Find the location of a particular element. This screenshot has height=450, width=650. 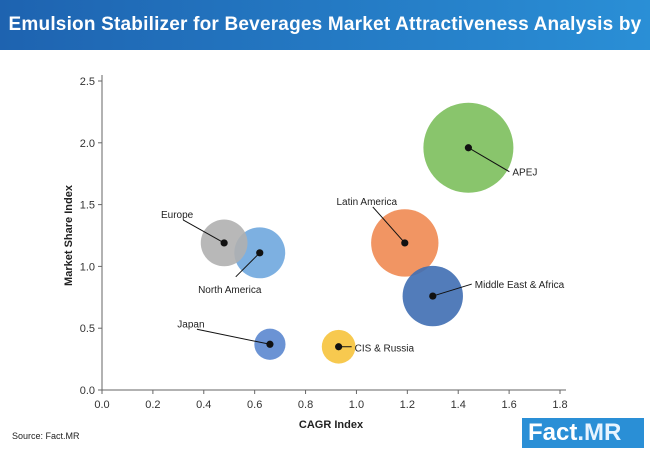

brand-name: Fact is located at coordinates (553, 432).